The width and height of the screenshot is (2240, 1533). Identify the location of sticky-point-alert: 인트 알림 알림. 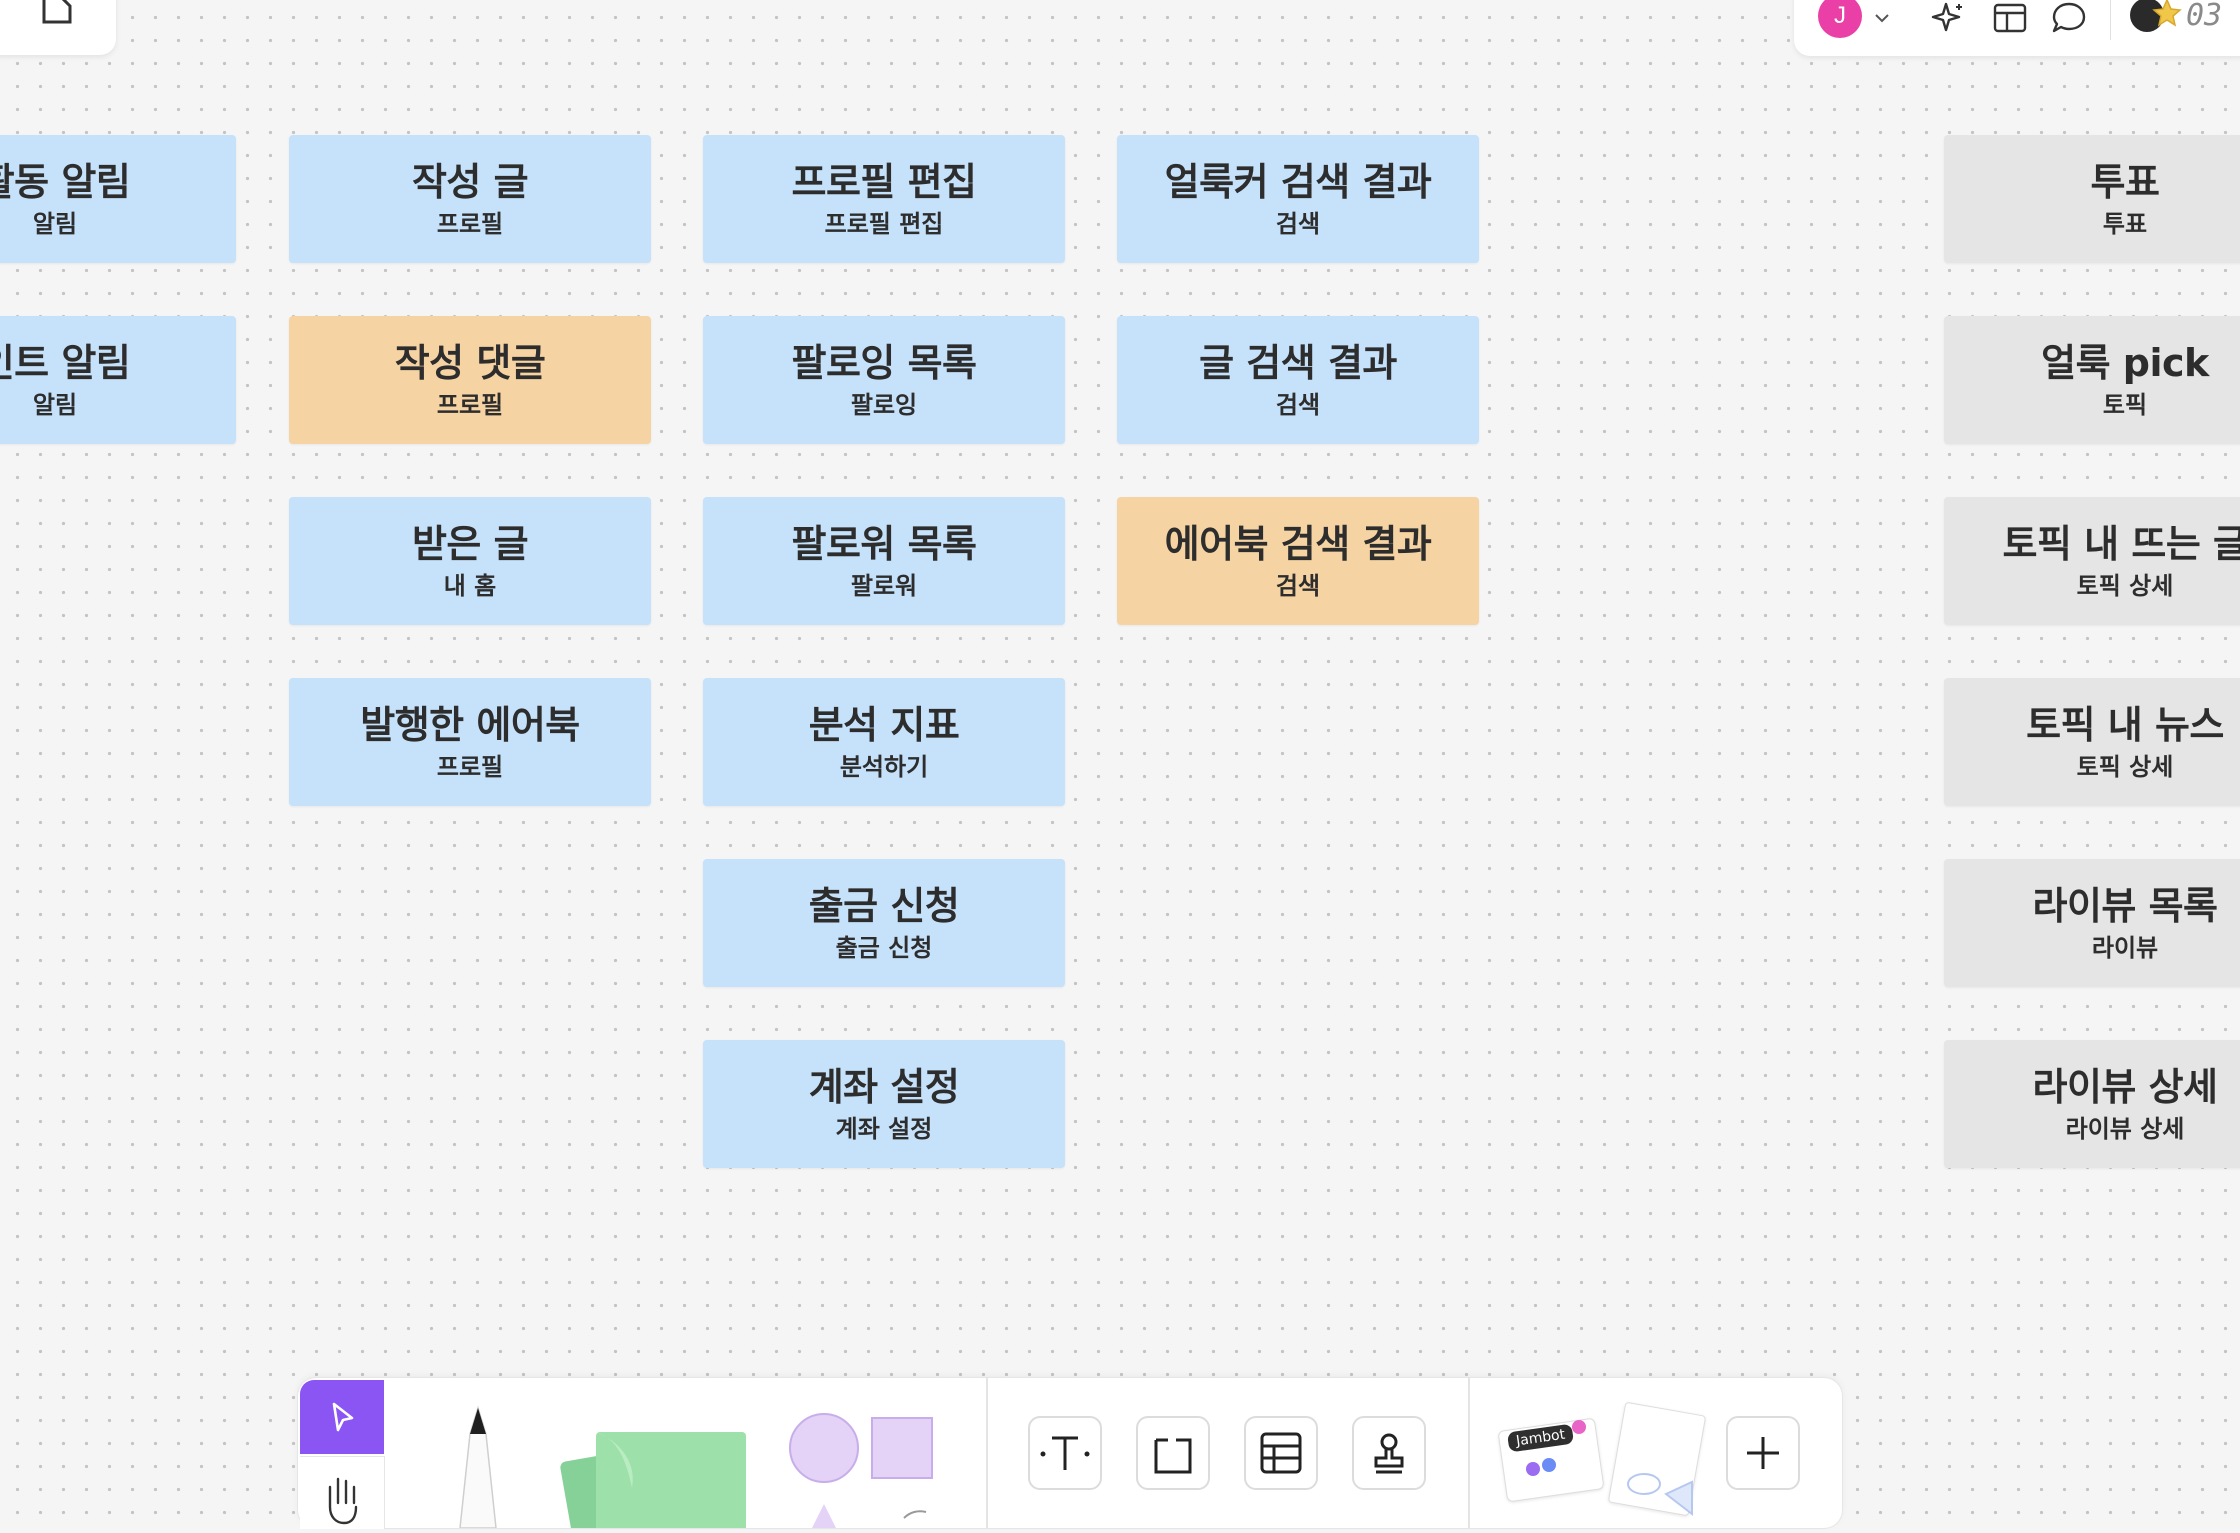
(118, 380).